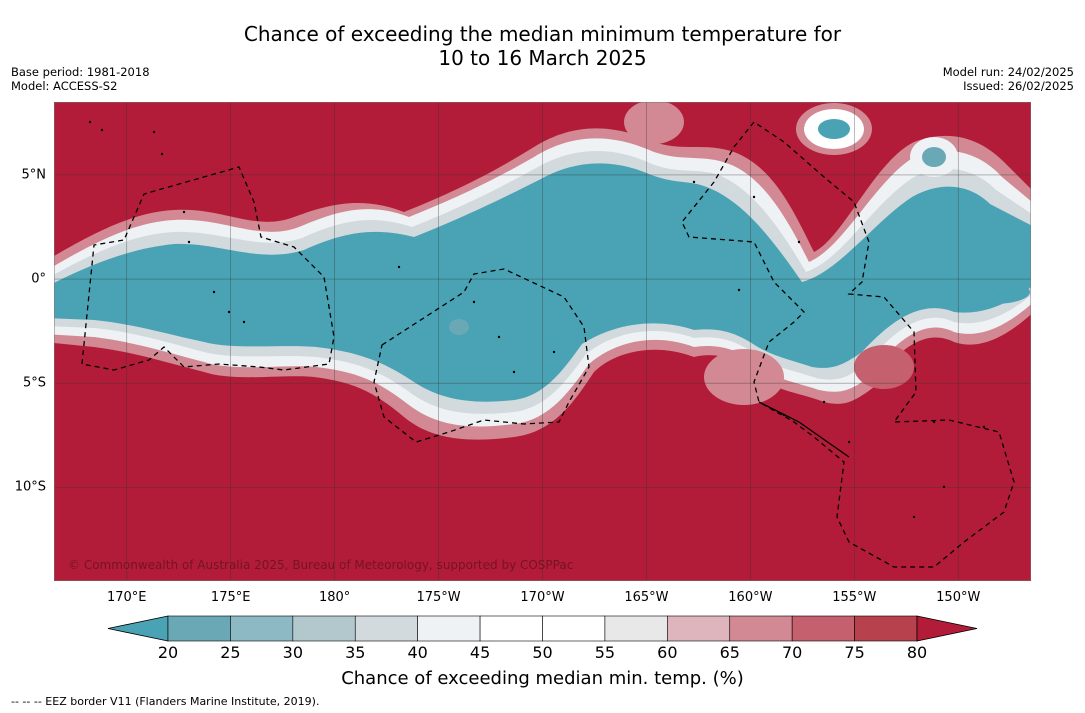  What do you see at coordinates (681, 362) in the screenshot?
I see `southern-pink-patches` at bounding box center [681, 362].